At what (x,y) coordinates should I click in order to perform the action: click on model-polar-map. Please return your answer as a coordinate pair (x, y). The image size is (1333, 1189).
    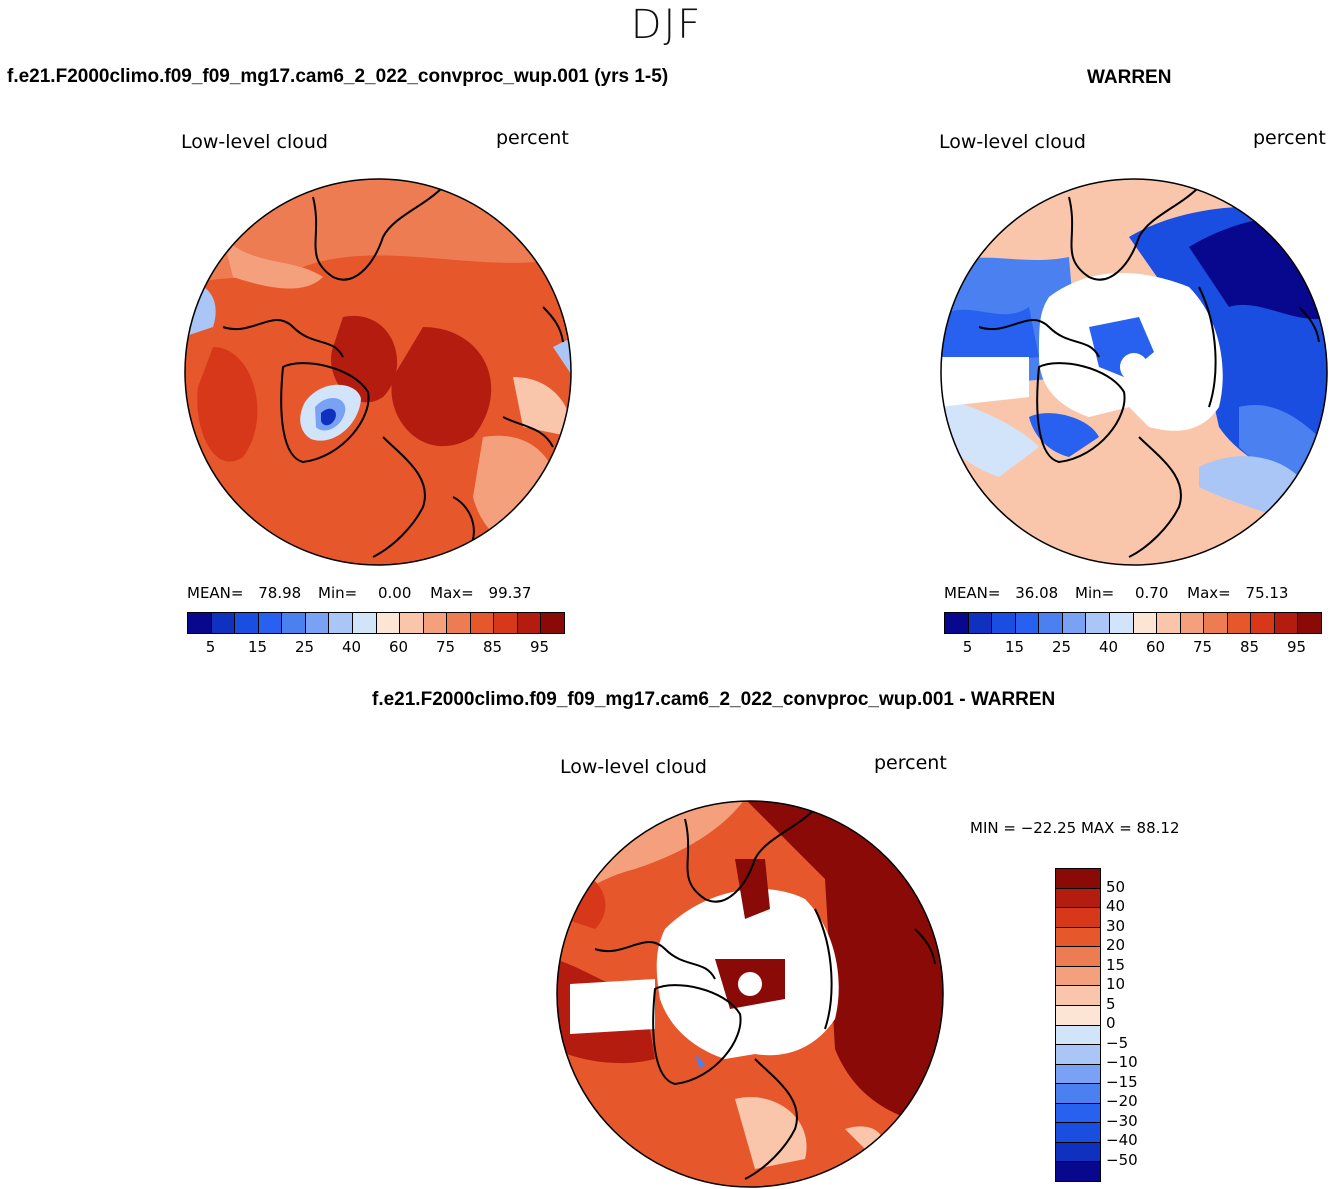
    Looking at the image, I should click on (378, 372).